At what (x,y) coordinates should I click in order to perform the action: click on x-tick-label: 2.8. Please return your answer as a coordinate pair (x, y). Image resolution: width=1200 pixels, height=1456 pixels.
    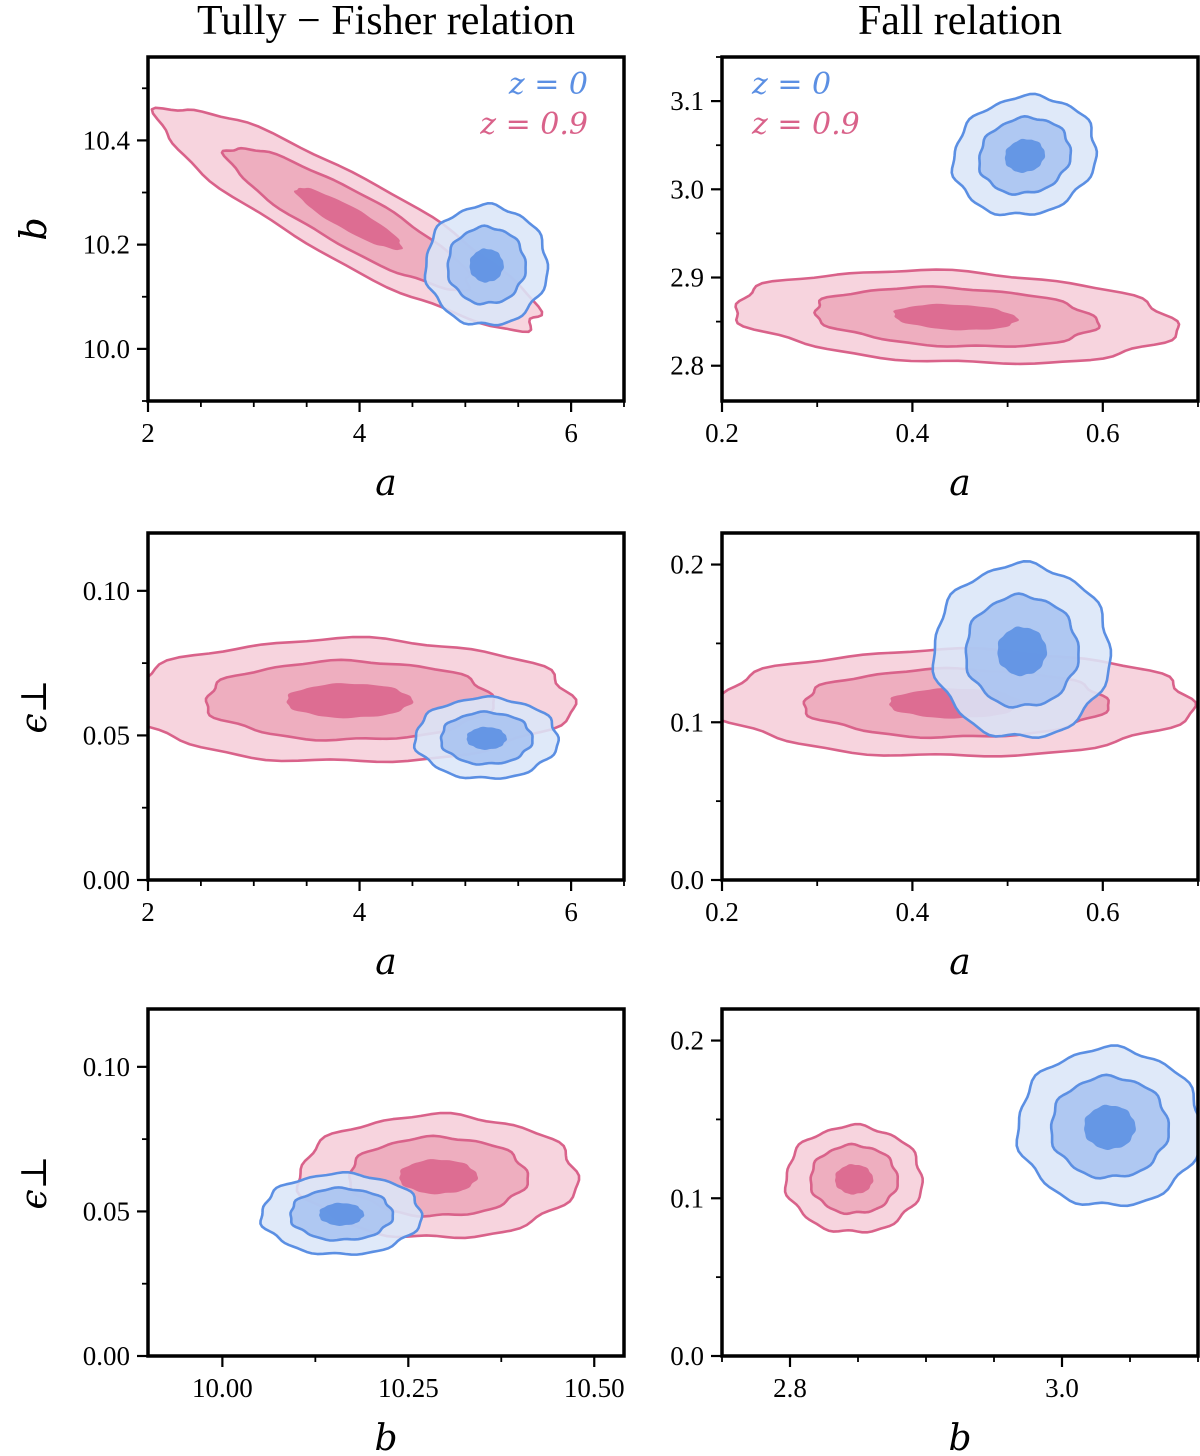
    Looking at the image, I should click on (790, 1388).